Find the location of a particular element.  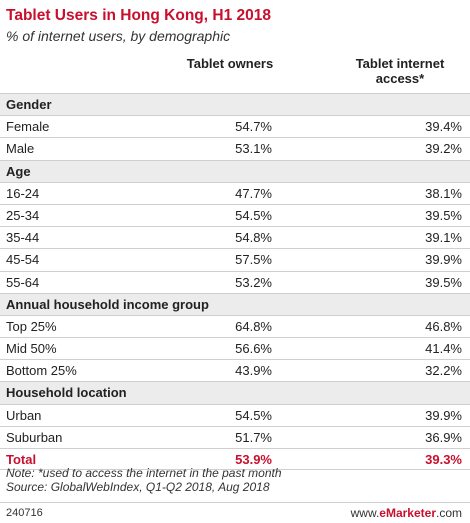

table-row: Male 53.1% 39.2% is located at coordinates (235, 148).